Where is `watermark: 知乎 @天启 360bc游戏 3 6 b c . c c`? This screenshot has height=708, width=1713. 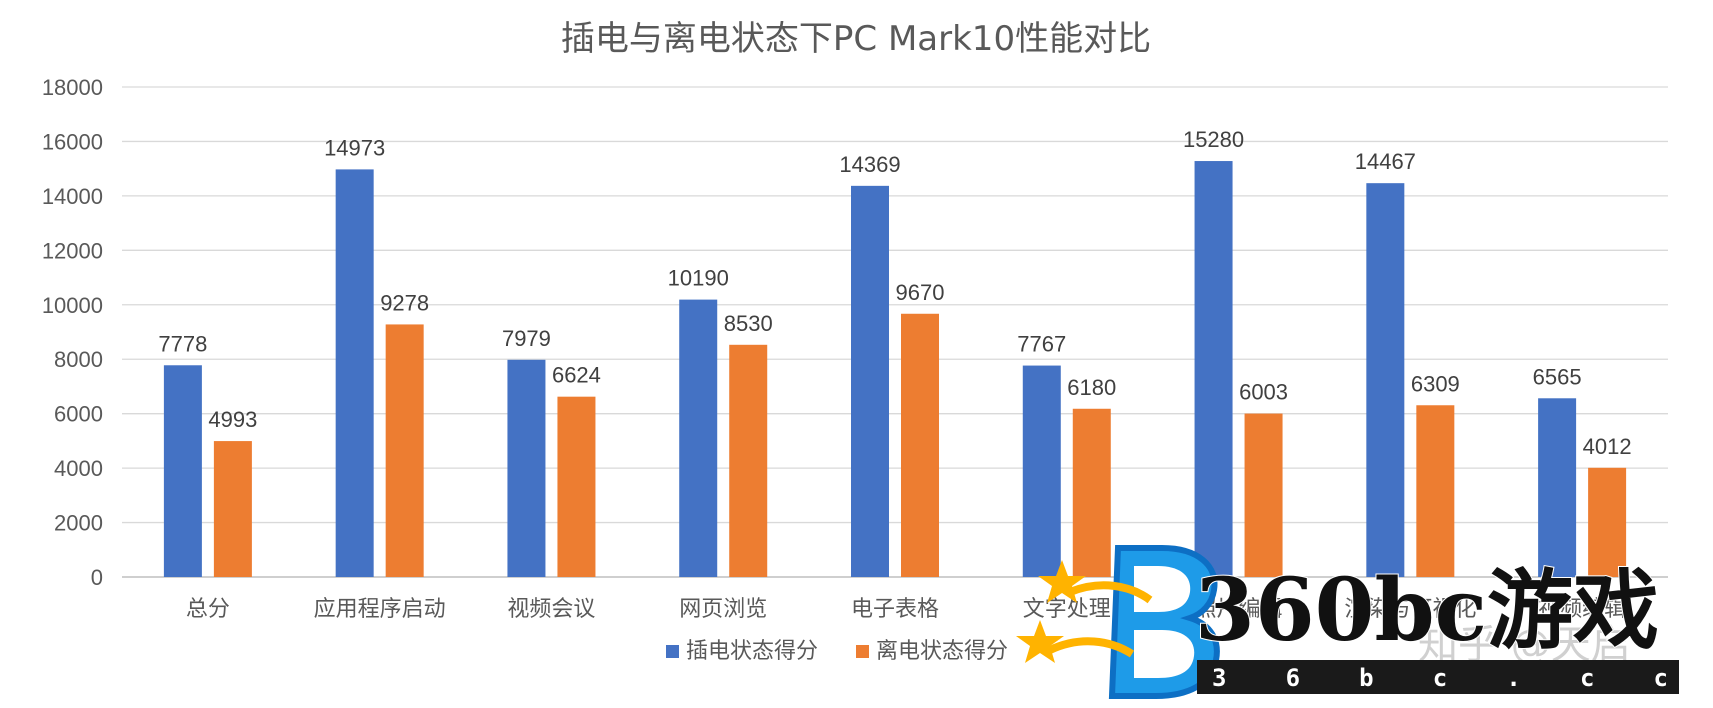
watermark: 知乎 @天启 360bc游戏 3 6 b c . c c is located at coordinates (1347, 622).